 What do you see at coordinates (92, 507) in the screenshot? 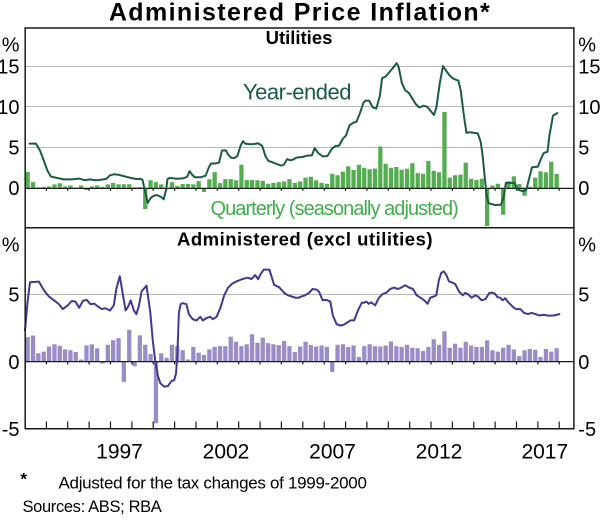
I see `svg-text: Sources: ABS; RBA` at bounding box center [92, 507].